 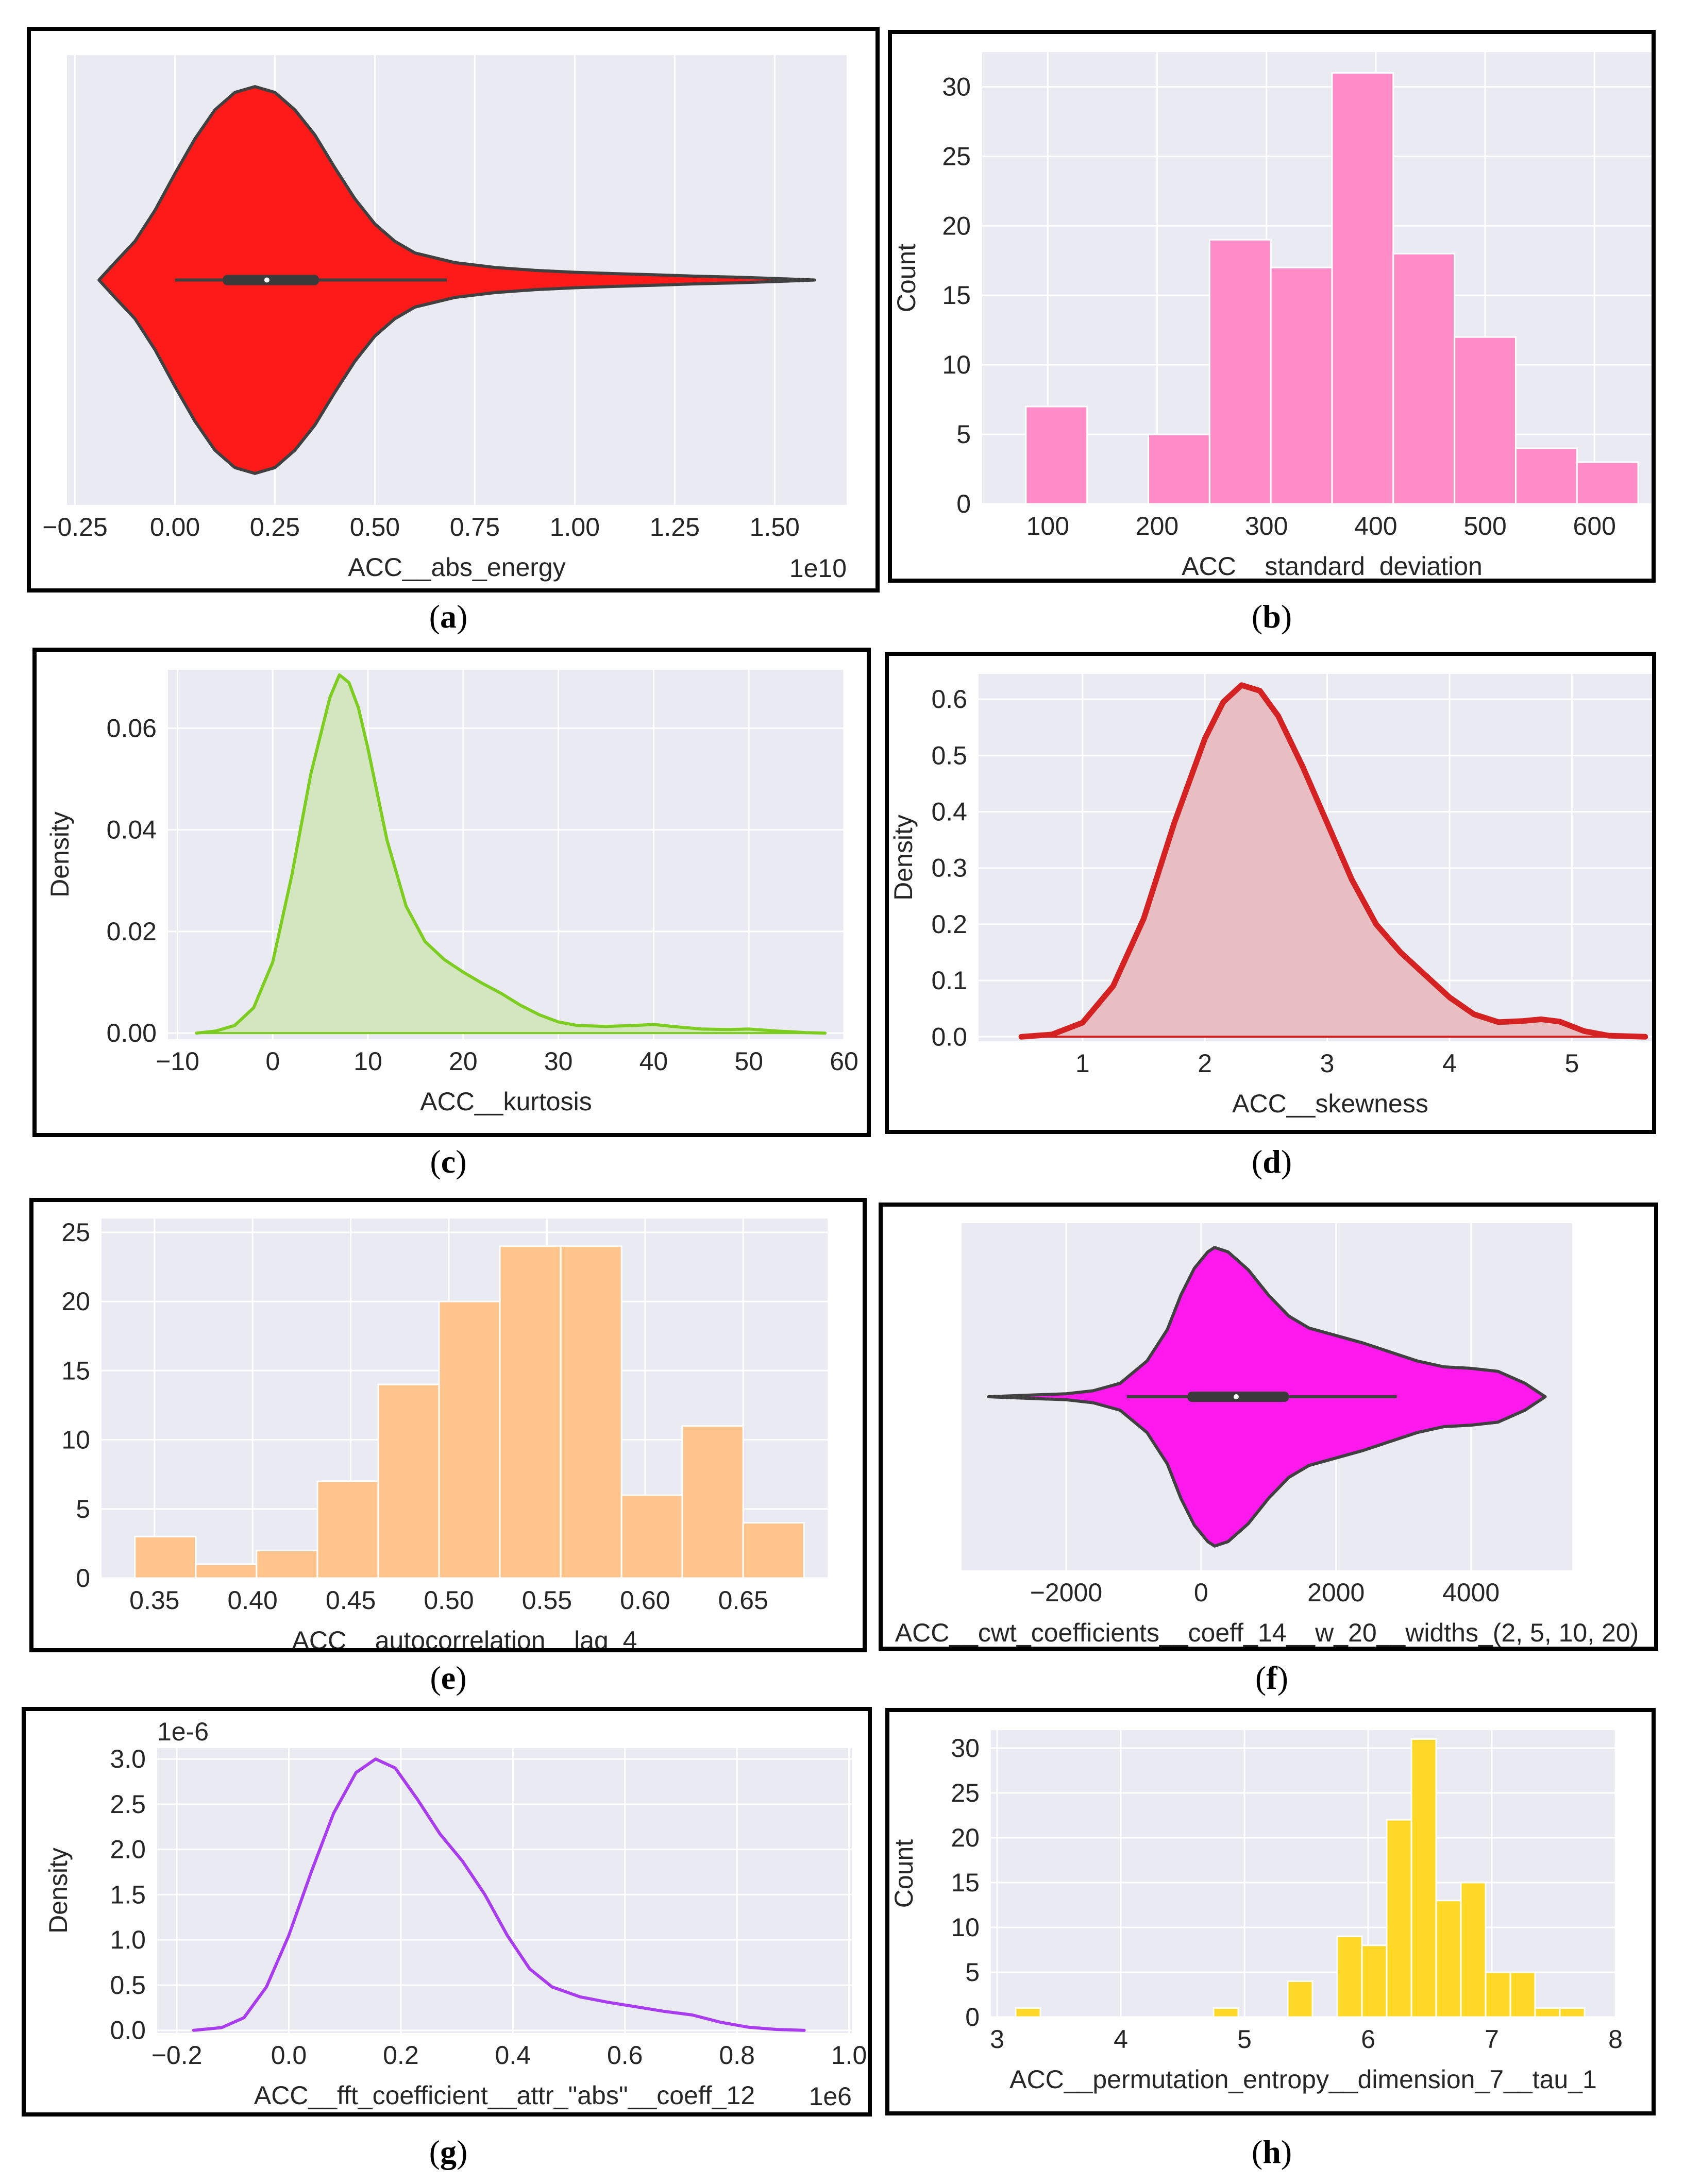 What do you see at coordinates (513, 2055) in the screenshot?
I see `x-tick-label: 0.4` at bounding box center [513, 2055].